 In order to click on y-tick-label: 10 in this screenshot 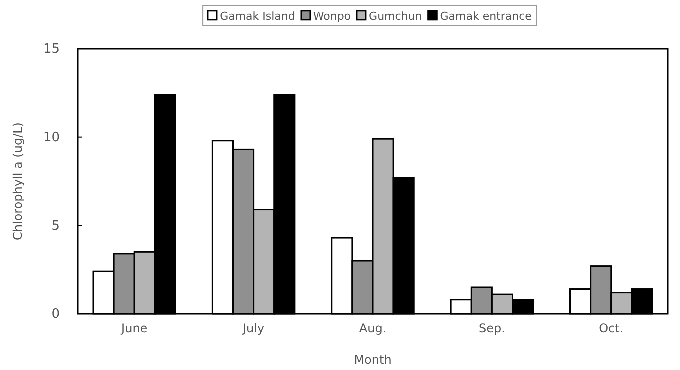, I will do `click(51, 138)`.